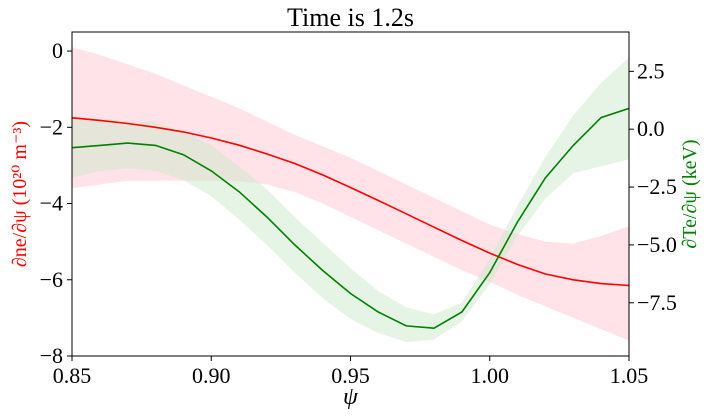 The image size is (711, 420). What do you see at coordinates (351, 397) in the screenshot?
I see `x-axis-label: ψ` at bounding box center [351, 397].